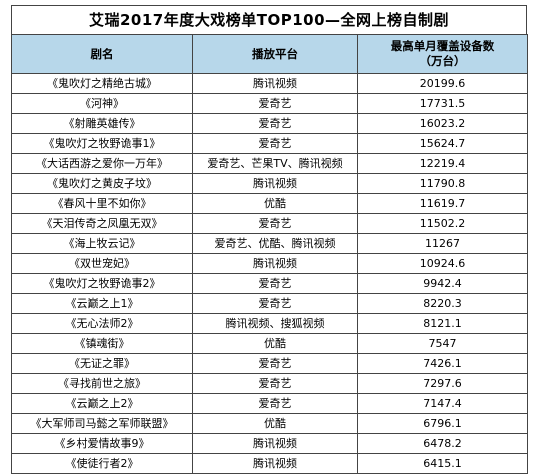 The width and height of the screenshot is (539, 474). I want to click on cell-value: 8121.1, so click(442, 323).